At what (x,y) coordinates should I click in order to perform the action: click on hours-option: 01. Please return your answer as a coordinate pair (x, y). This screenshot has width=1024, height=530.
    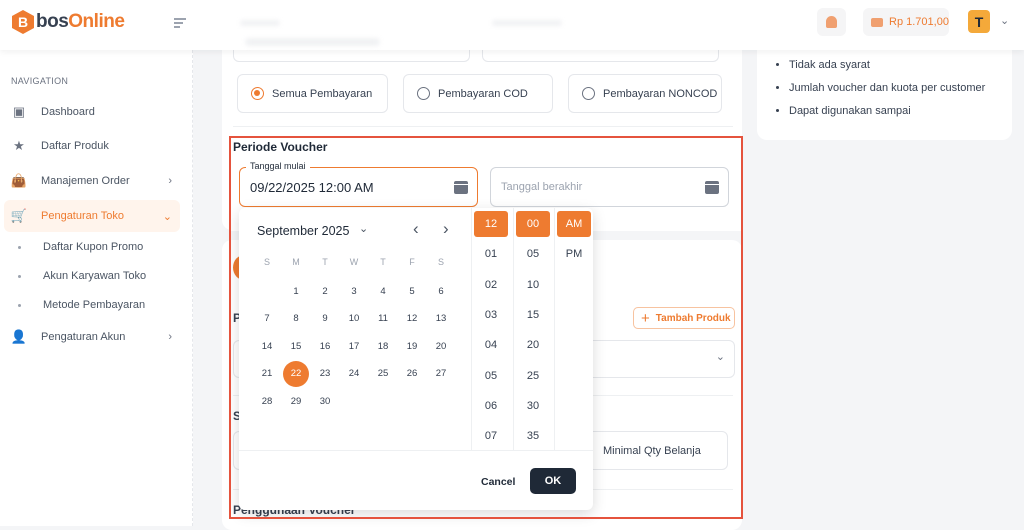
    Looking at the image, I should click on (491, 254).